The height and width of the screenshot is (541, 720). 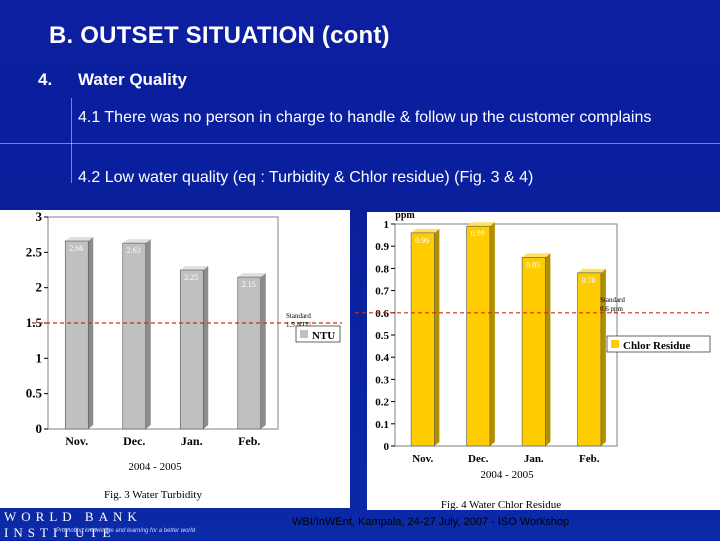 What do you see at coordinates (382, 380) in the screenshot?
I see `y-tick-label: 0.3` at bounding box center [382, 380].